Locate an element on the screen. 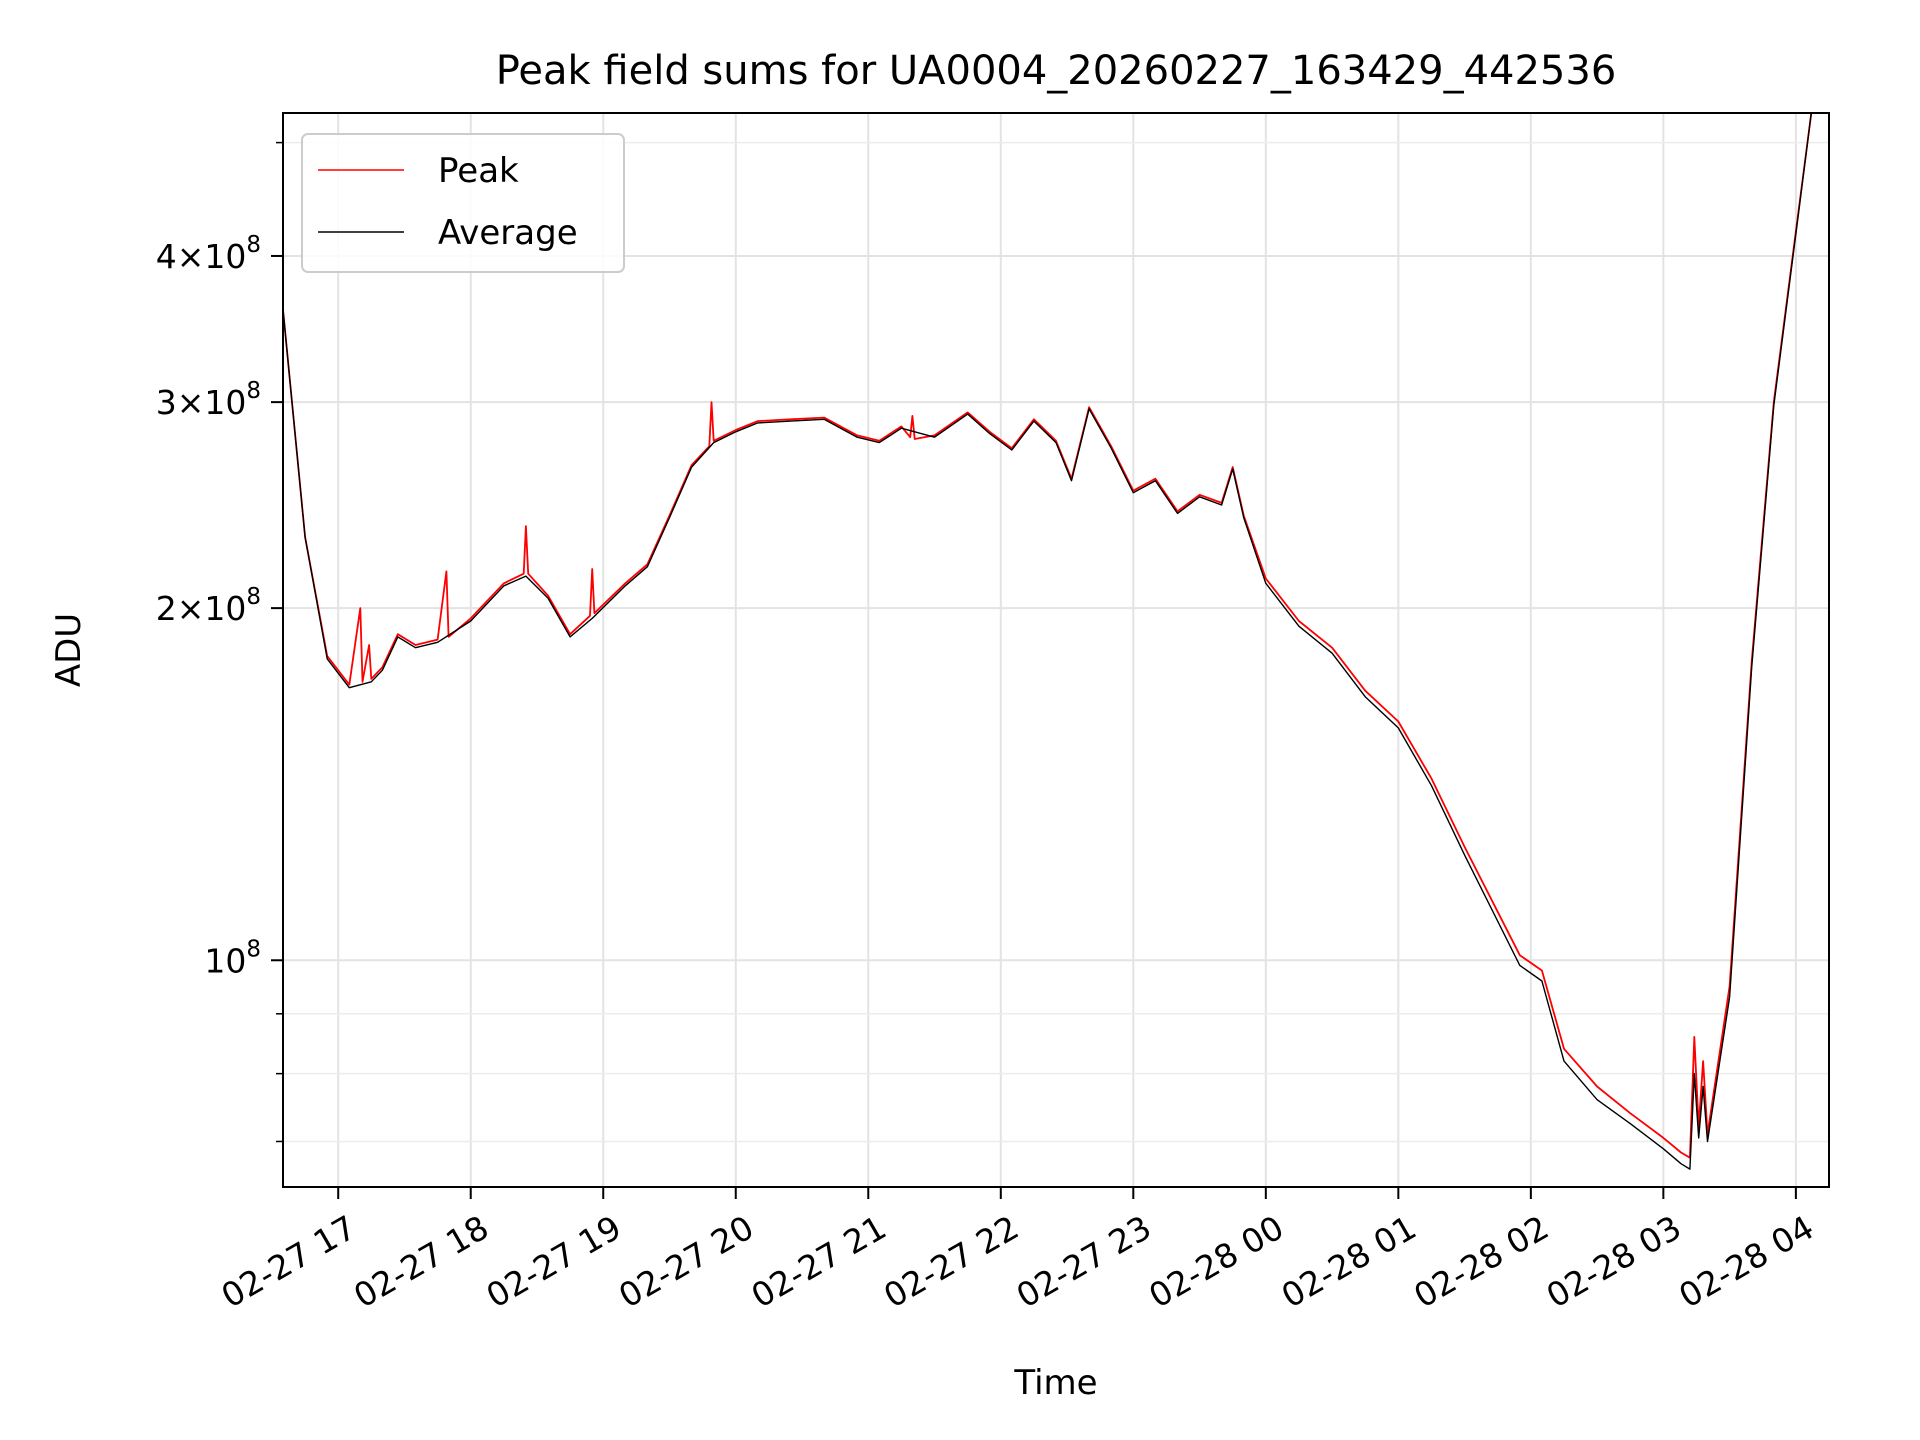 This screenshot has height=1440, width=1920. legend-entry-average: Average is located at coordinates (448, 233).